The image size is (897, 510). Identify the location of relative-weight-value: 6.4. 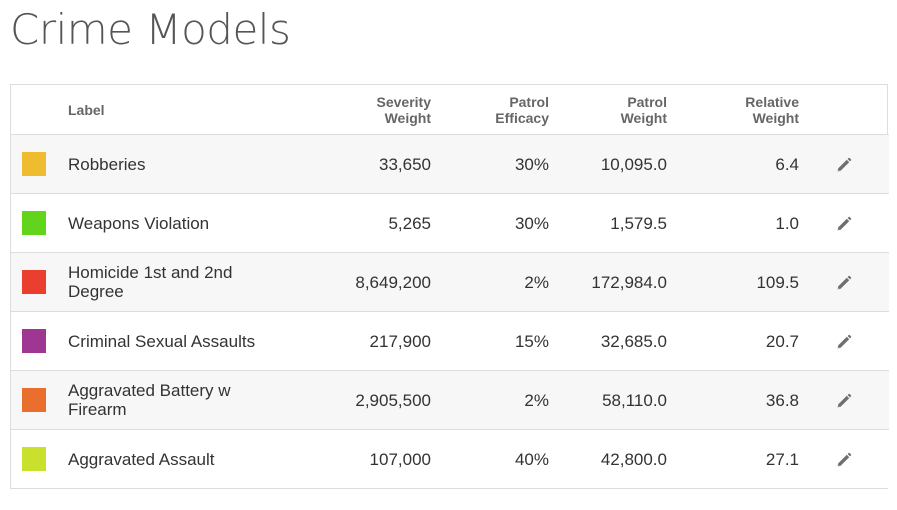
(733, 164).